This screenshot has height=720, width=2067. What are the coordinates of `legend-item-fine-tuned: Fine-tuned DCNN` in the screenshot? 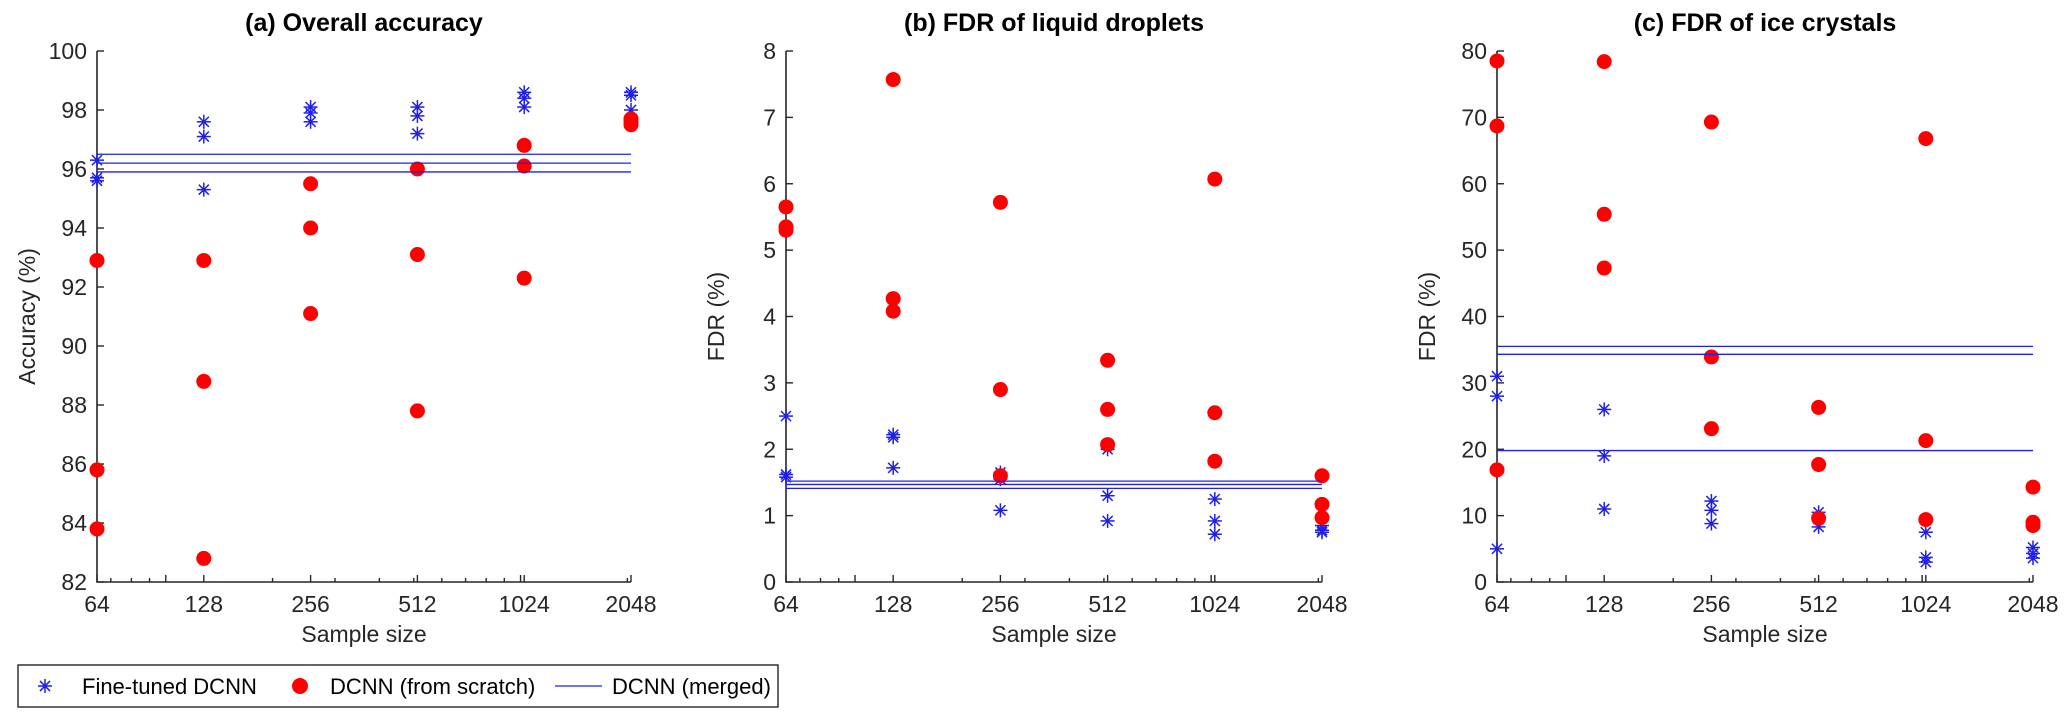 It's located at (147, 686).